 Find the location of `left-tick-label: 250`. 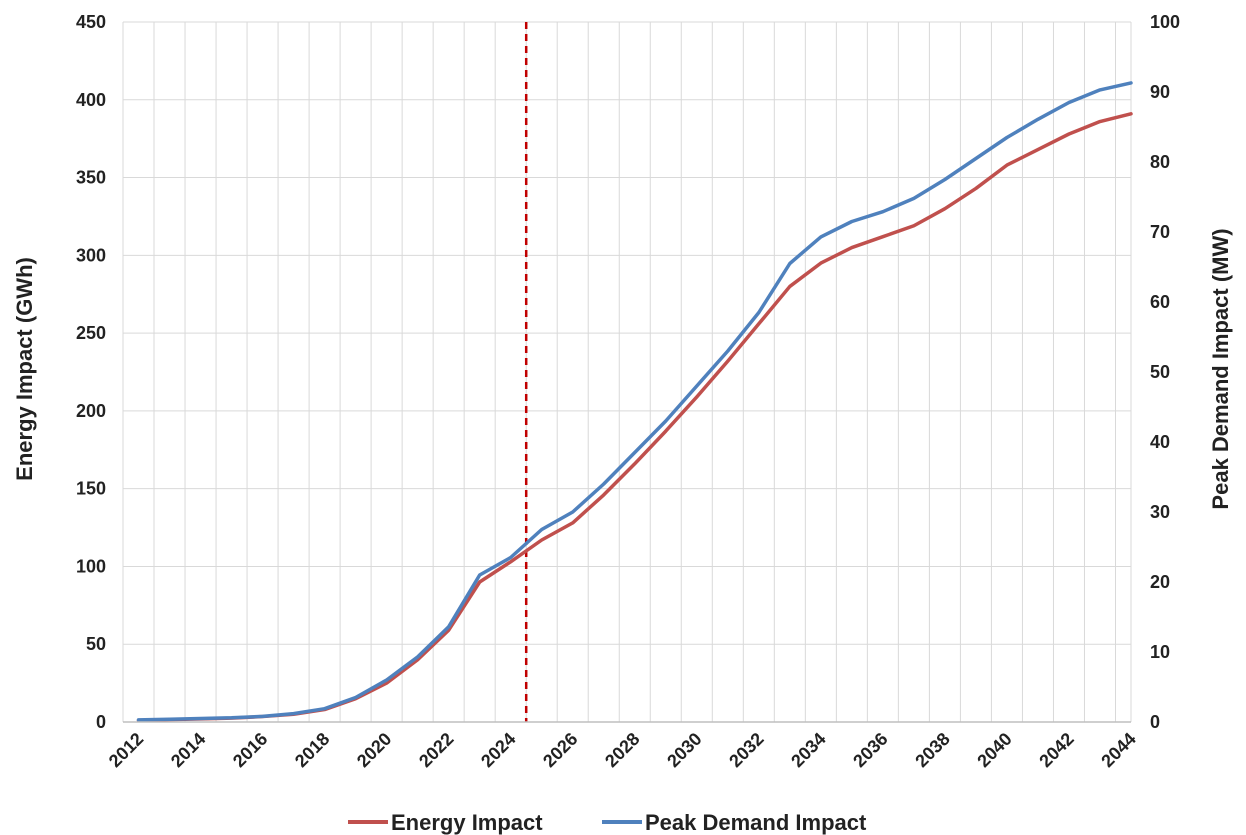

left-tick-label: 250 is located at coordinates (91, 333).